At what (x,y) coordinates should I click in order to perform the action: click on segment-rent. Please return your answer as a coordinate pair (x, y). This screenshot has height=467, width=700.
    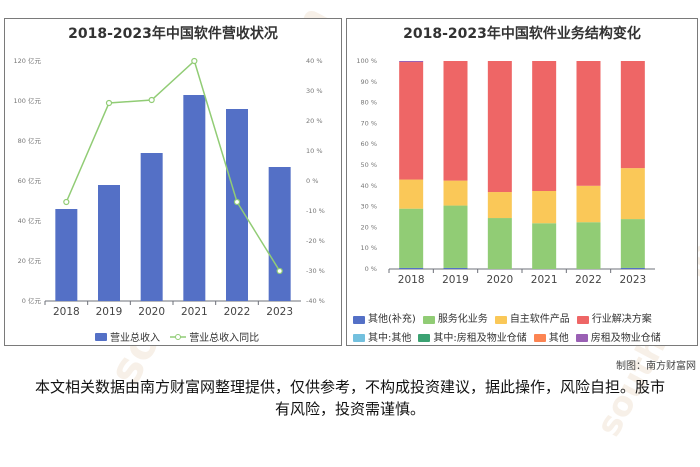
    Looking at the image, I should click on (411, 62).